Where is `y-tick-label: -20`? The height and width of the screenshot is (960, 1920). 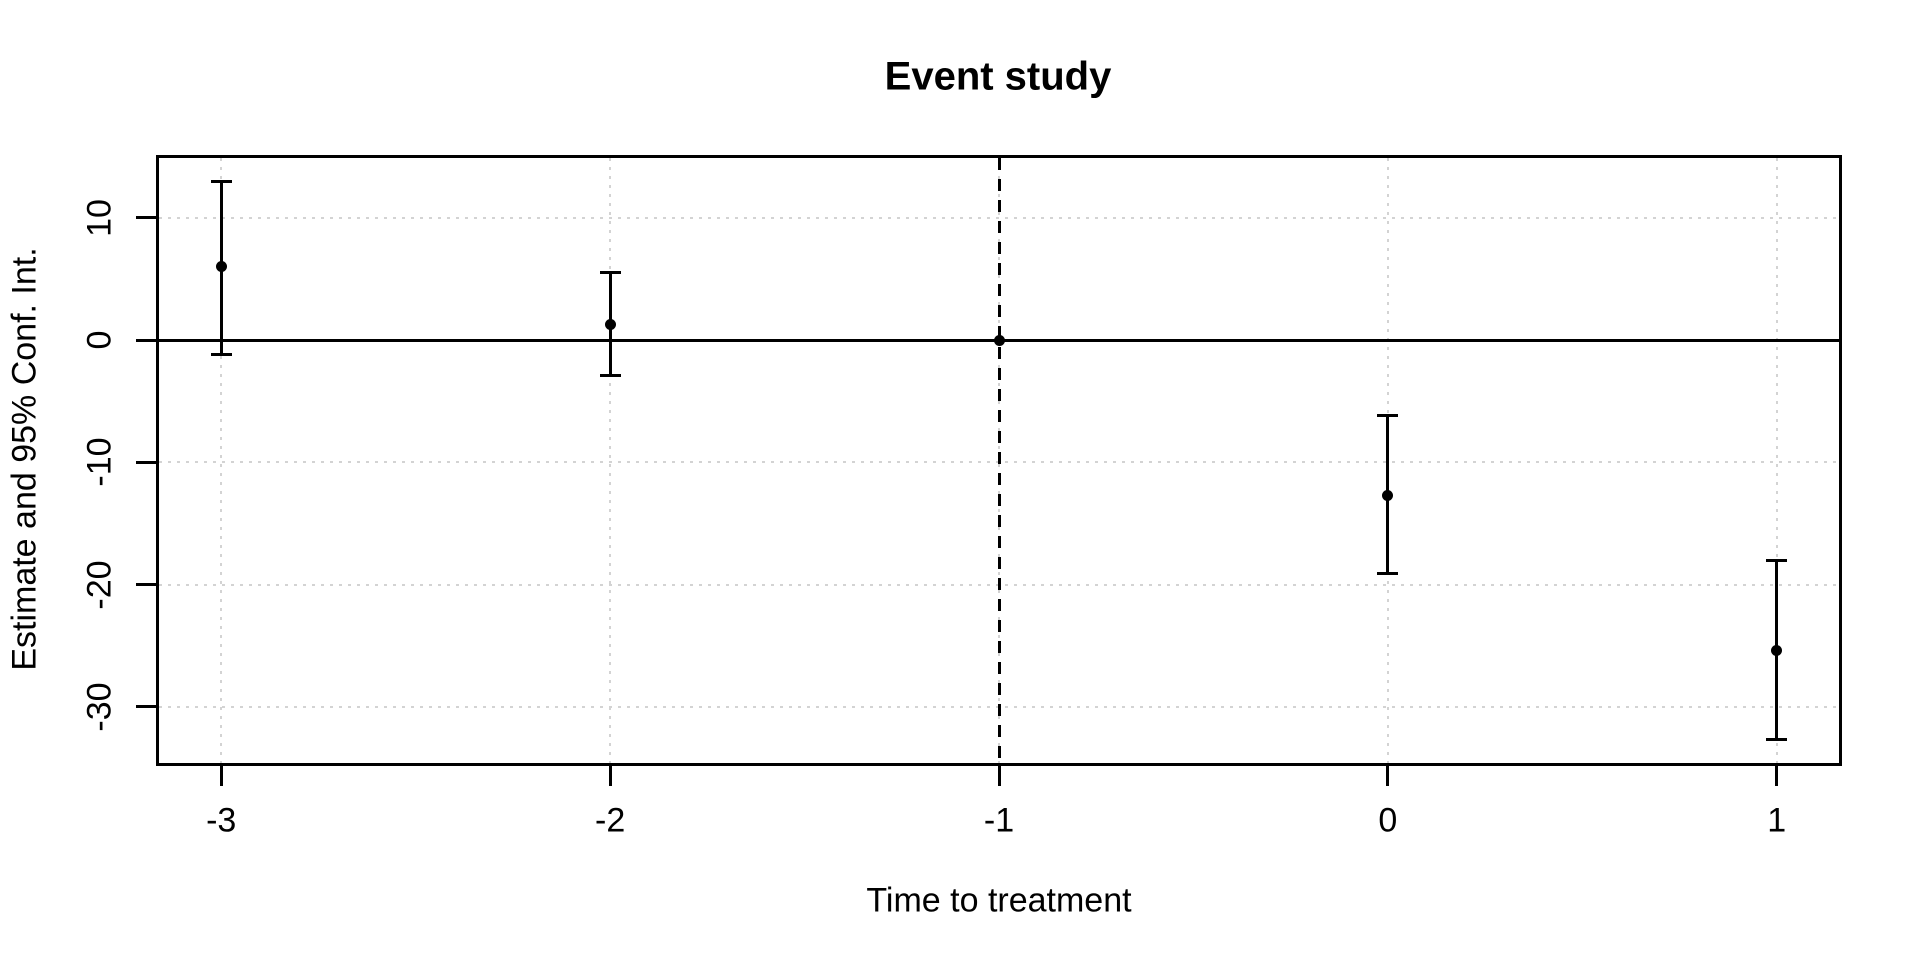
y-tick-label: -20 is located at coordinates (99, 584).